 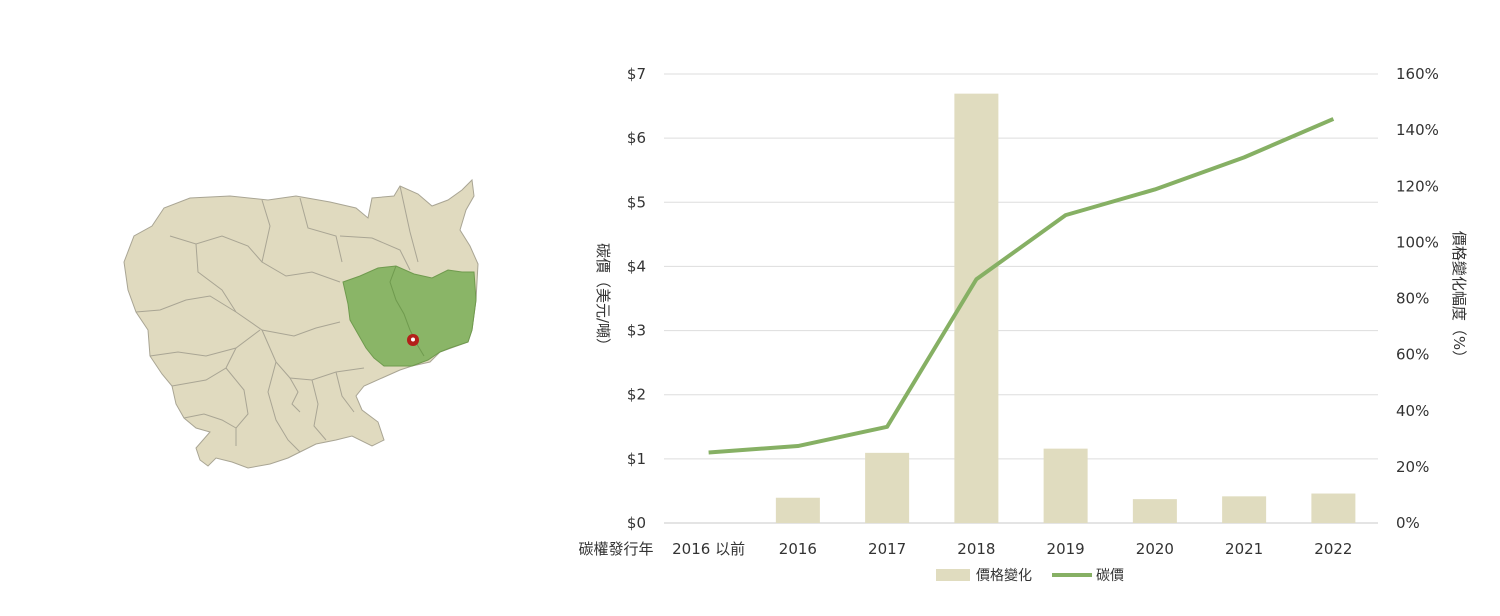 What do you see at coordinates (798, 549) in the screenshot?
I see `x-tick-label: 2016` at bounding box center [798, 549].